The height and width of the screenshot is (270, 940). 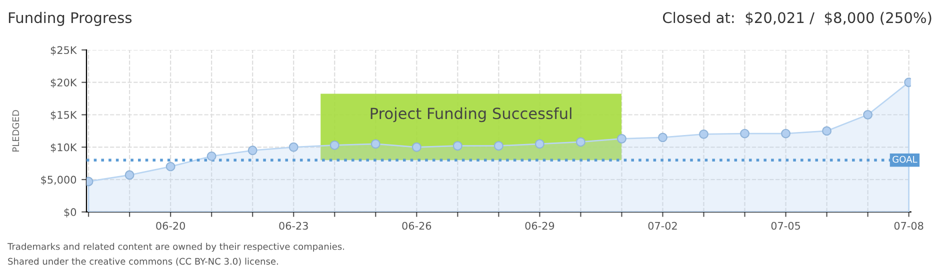 What do you see at coordinates (143, 262) in the screenshot?
I see `text: Shared under the creative commons (CC BY-NC 3.0) license.` at bounding box center [143, 262].